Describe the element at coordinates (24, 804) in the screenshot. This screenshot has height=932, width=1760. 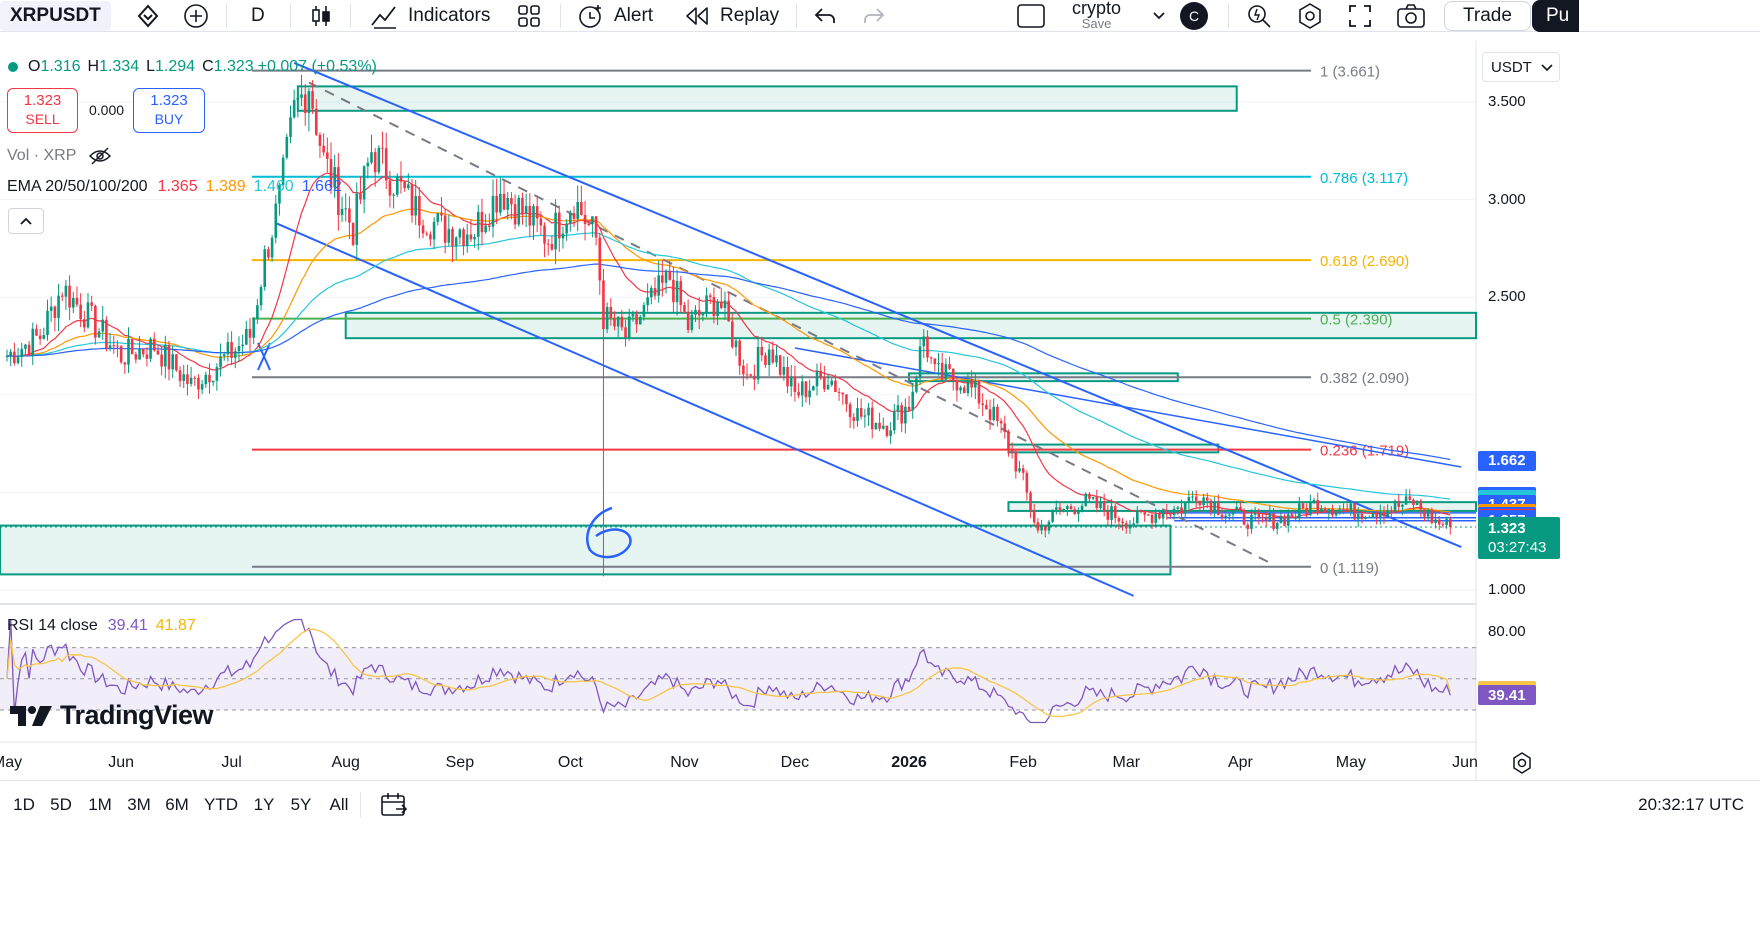
I see `range-button-1d: 1D` at that location.